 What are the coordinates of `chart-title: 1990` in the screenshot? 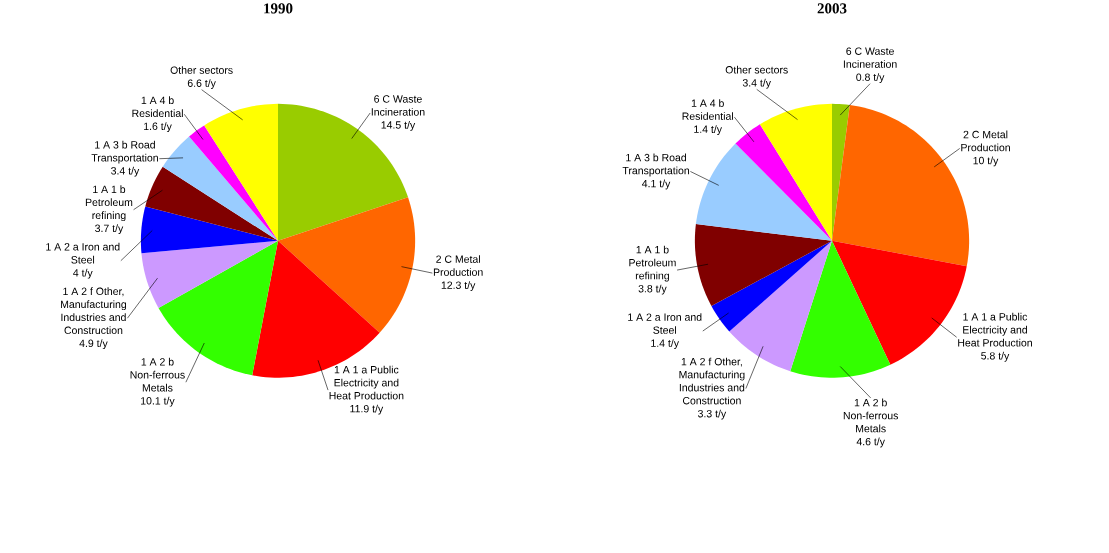 It's located at (278, 8).